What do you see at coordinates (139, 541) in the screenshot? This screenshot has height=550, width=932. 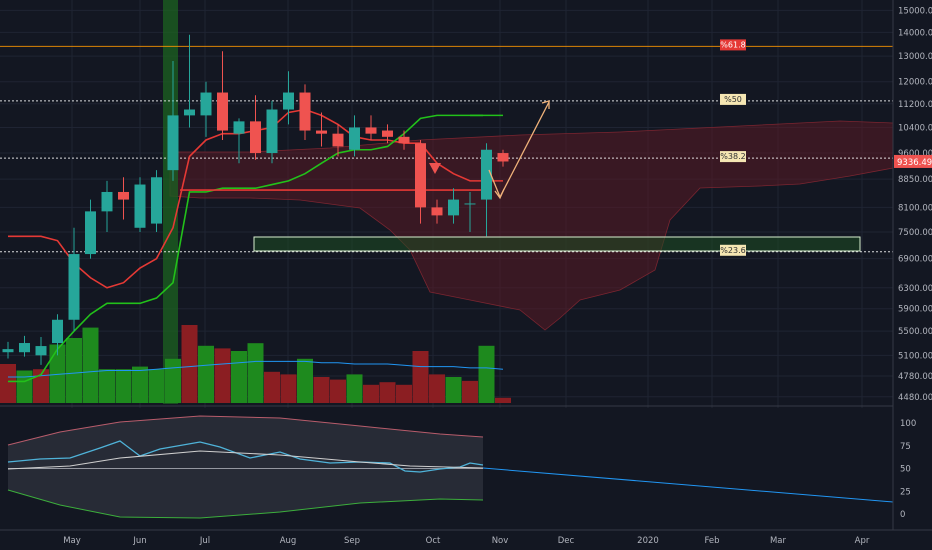 I see `time-tick-label: Jun` at bounding box center [139, 541].